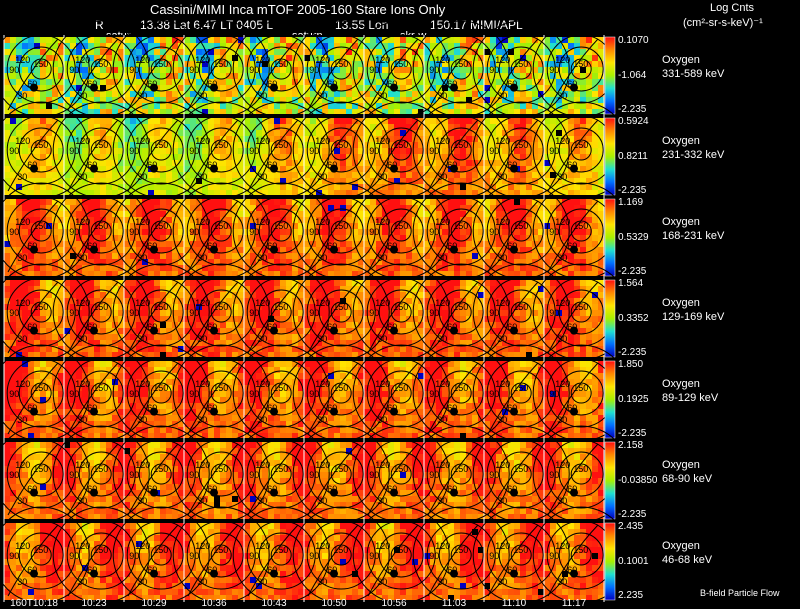  Describe the element at coordinates (681, 302) in the screenshot. I see `species-label-4: Oxygen` at that location.